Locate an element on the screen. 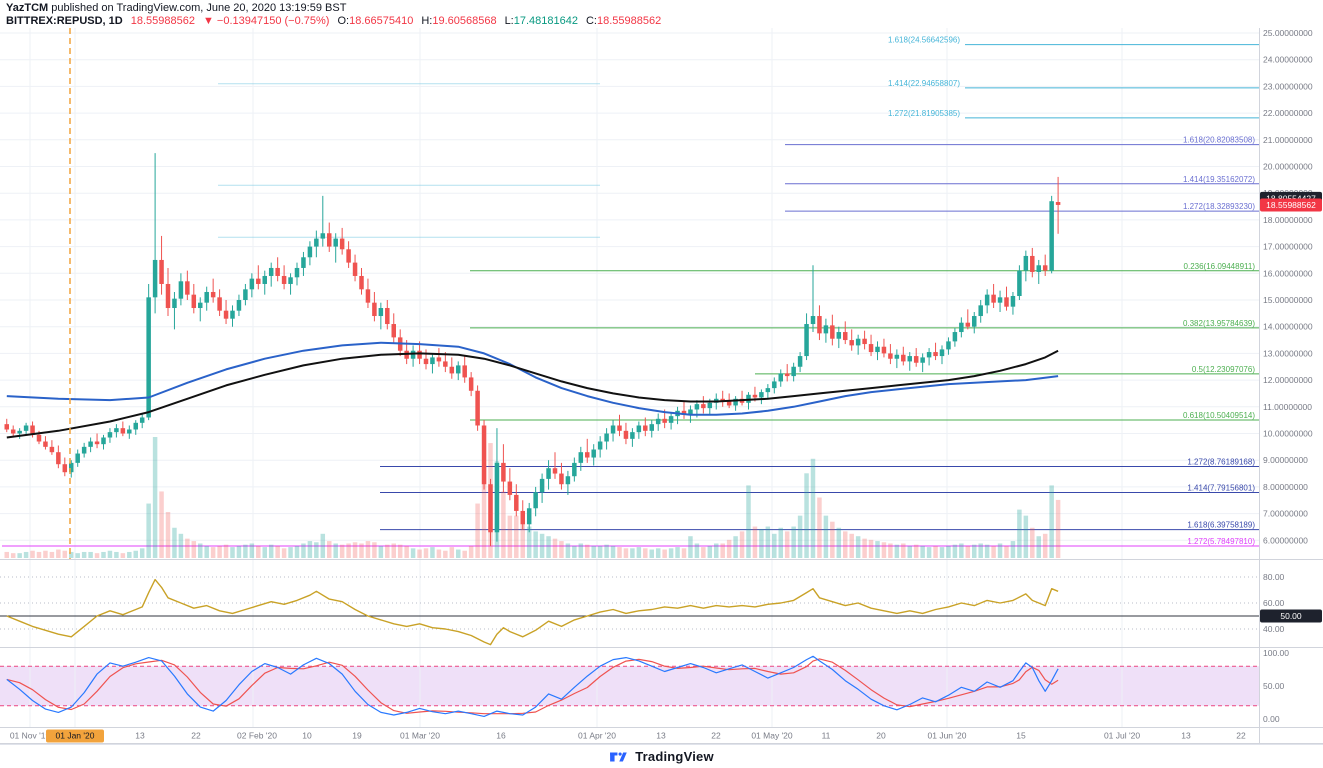 The height and width of the screenshot is (768, 1323). svg-text: 21.00000000 is located at coordinates (1288, 140).